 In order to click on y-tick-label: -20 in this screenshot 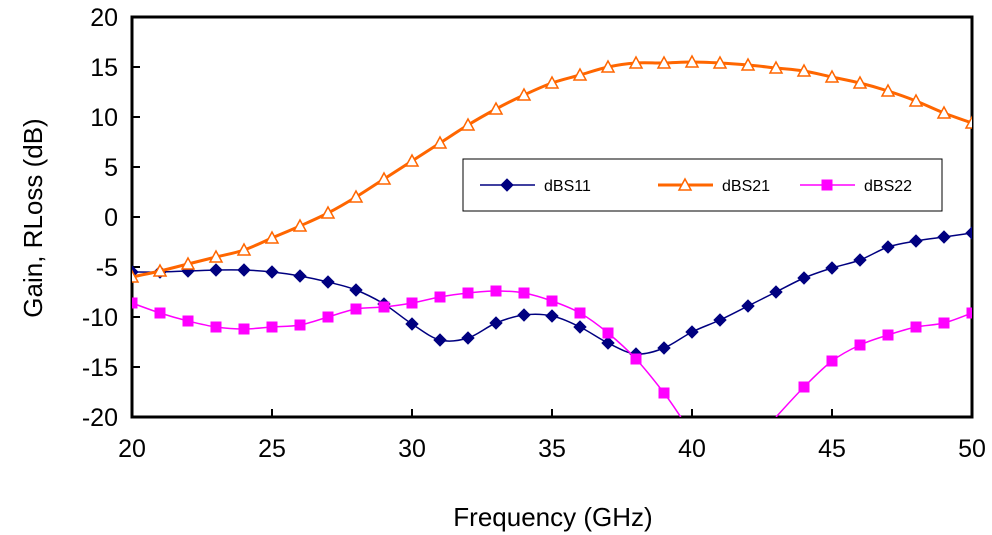, I will do `click(100, 418)`.